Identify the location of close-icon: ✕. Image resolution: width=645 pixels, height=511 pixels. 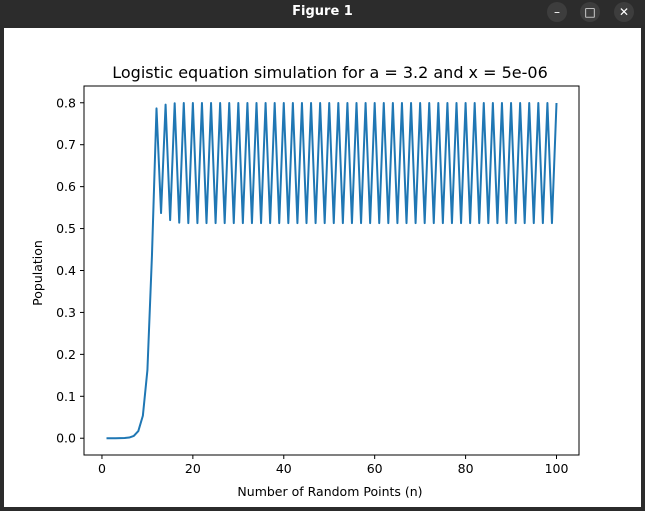
(624, 12).